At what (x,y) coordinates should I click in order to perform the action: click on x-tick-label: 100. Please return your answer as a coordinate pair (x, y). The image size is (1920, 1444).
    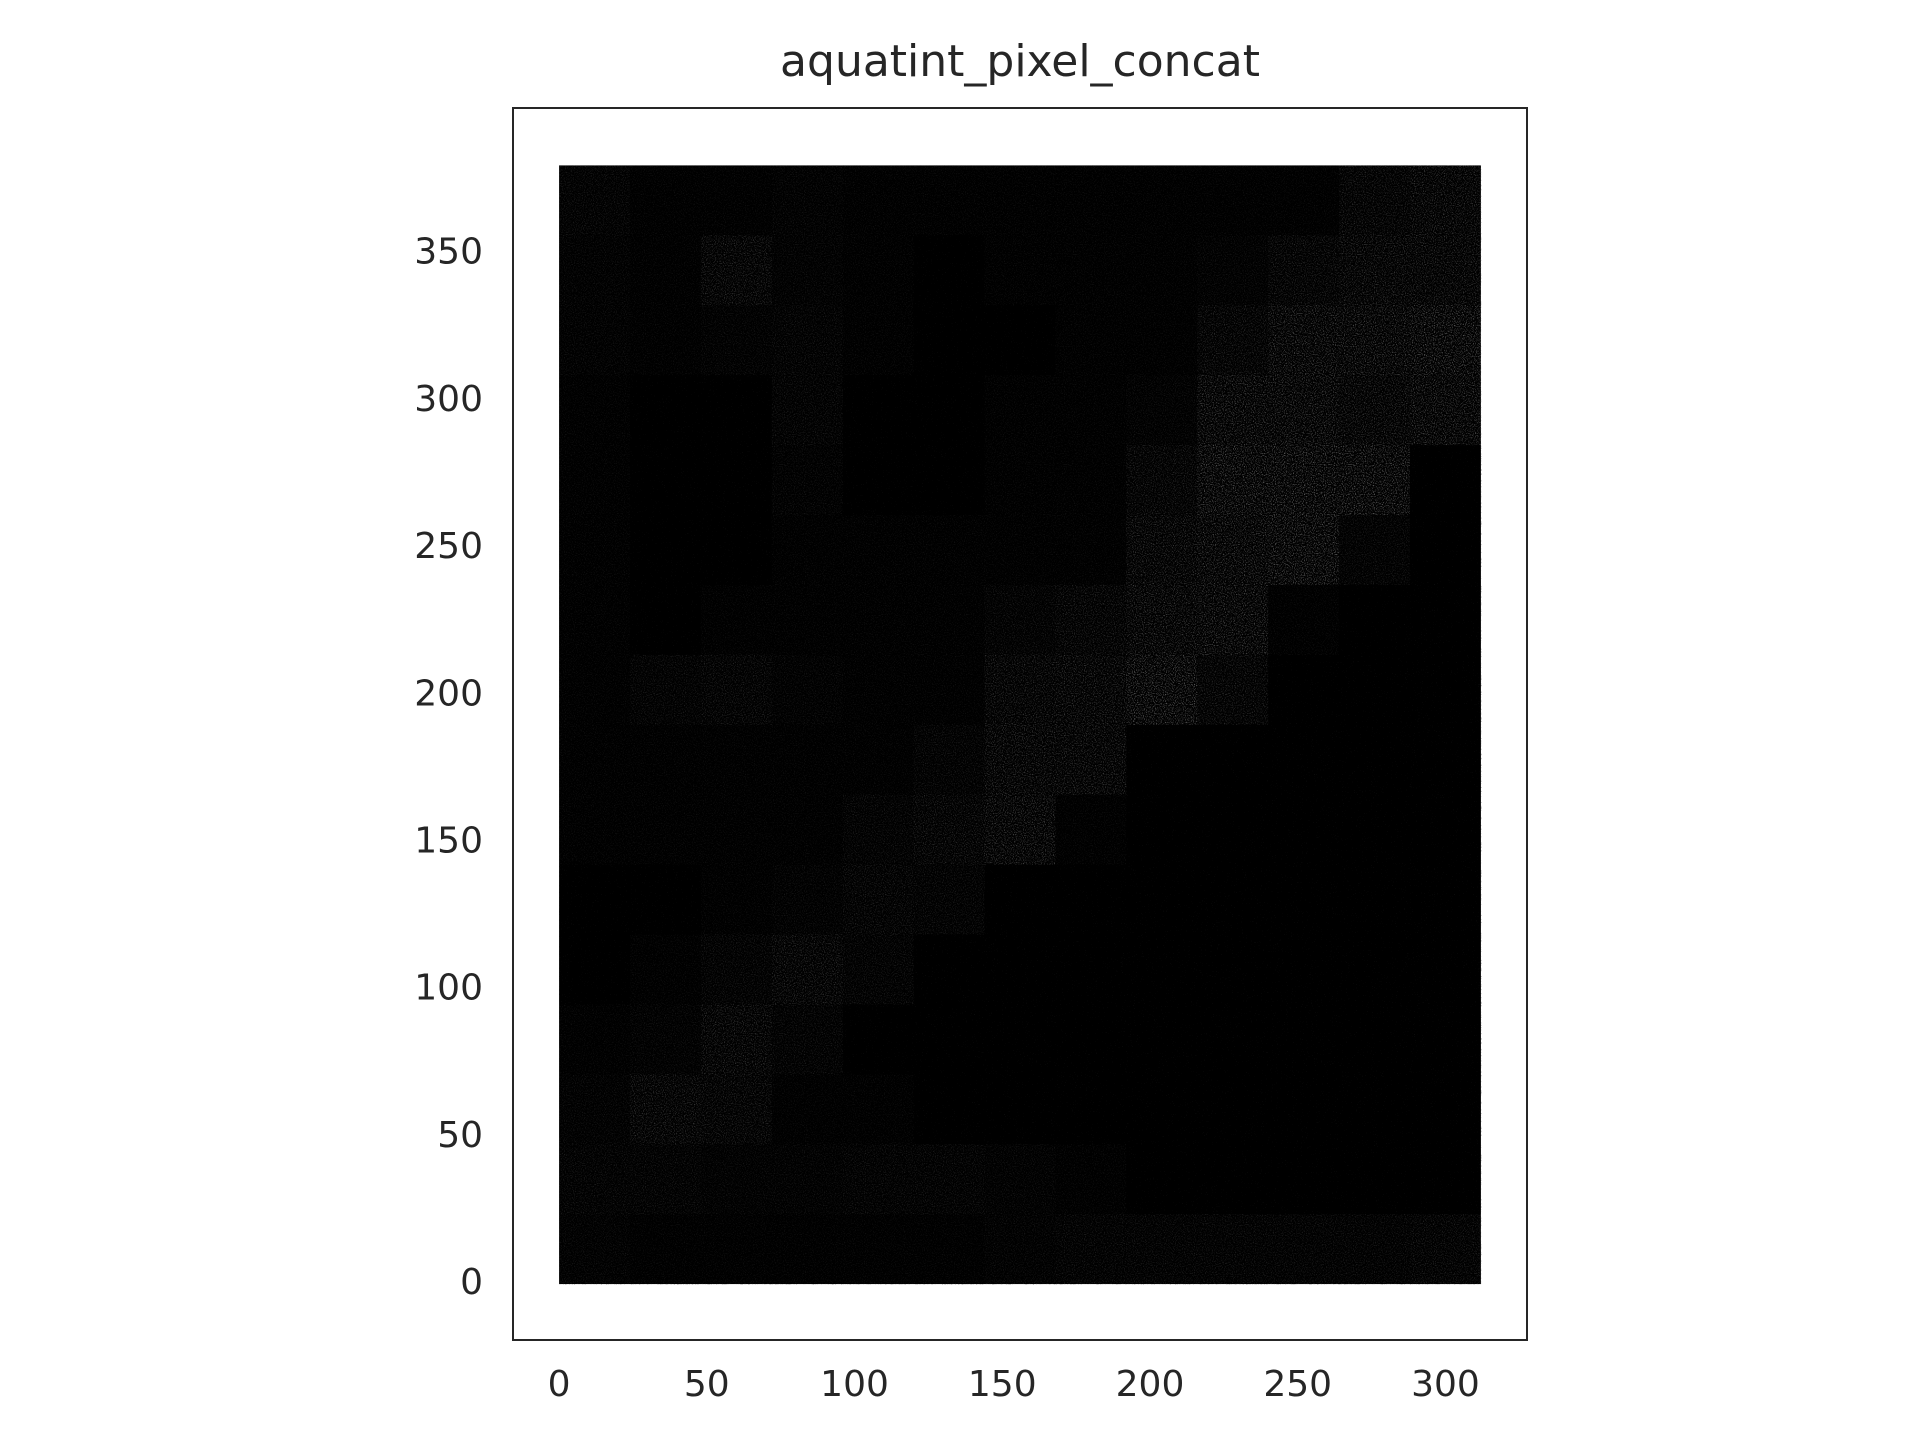
    Looking at the image, I should click on (854, 1384).